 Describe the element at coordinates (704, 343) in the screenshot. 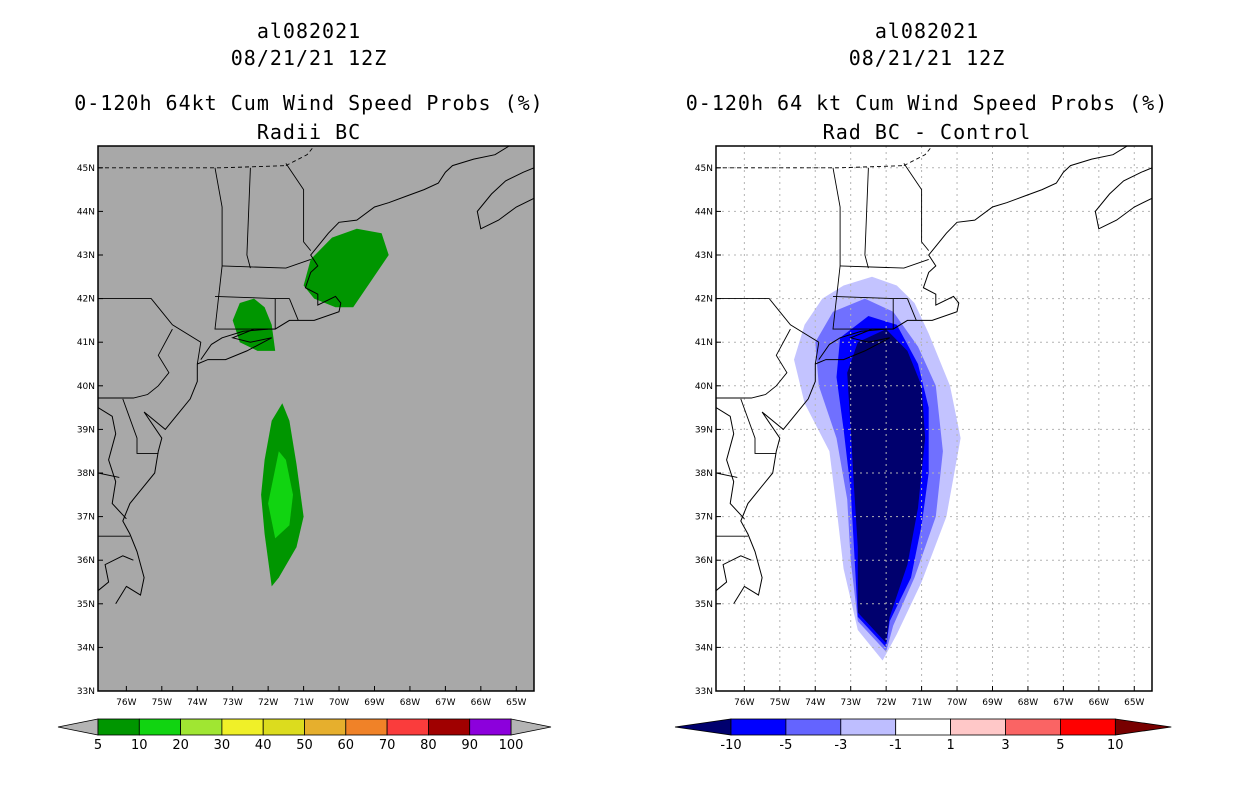

I see `y-tick-label: 41N` at that location.